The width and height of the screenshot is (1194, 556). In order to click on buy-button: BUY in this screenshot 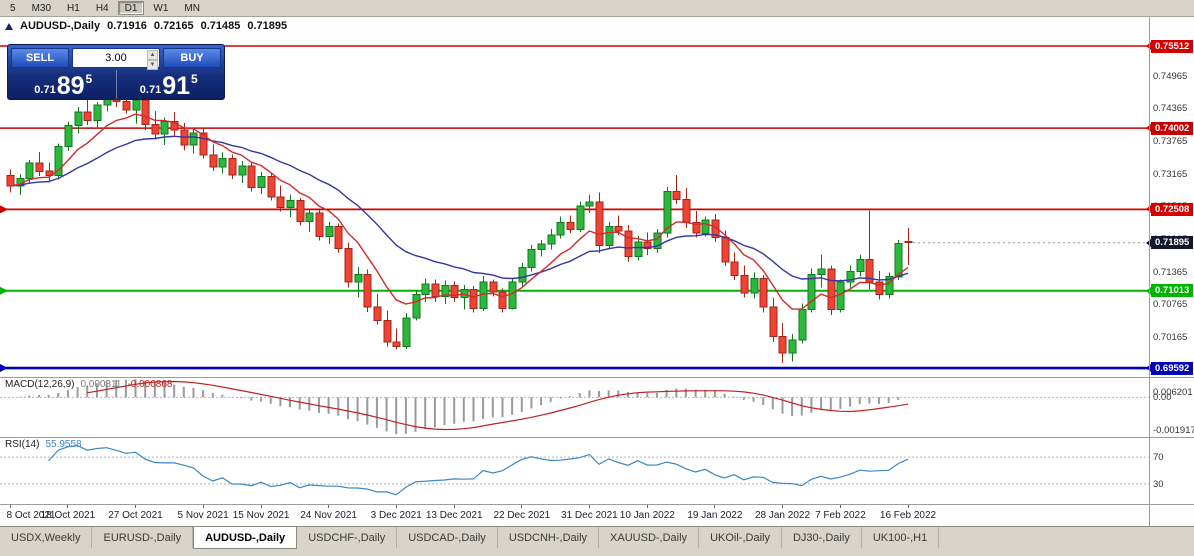, I will do `click(192, 58)`.